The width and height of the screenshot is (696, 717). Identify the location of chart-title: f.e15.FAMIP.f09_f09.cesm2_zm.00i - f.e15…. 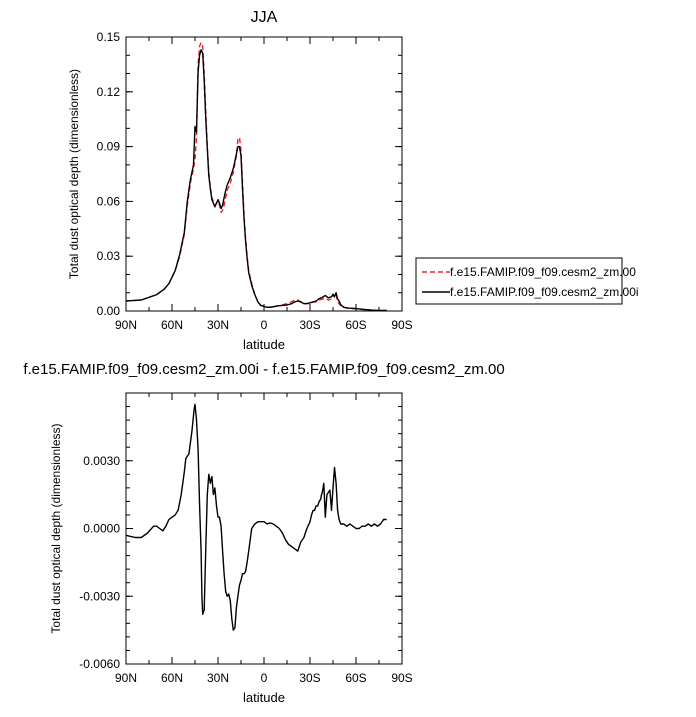
(263, 369).